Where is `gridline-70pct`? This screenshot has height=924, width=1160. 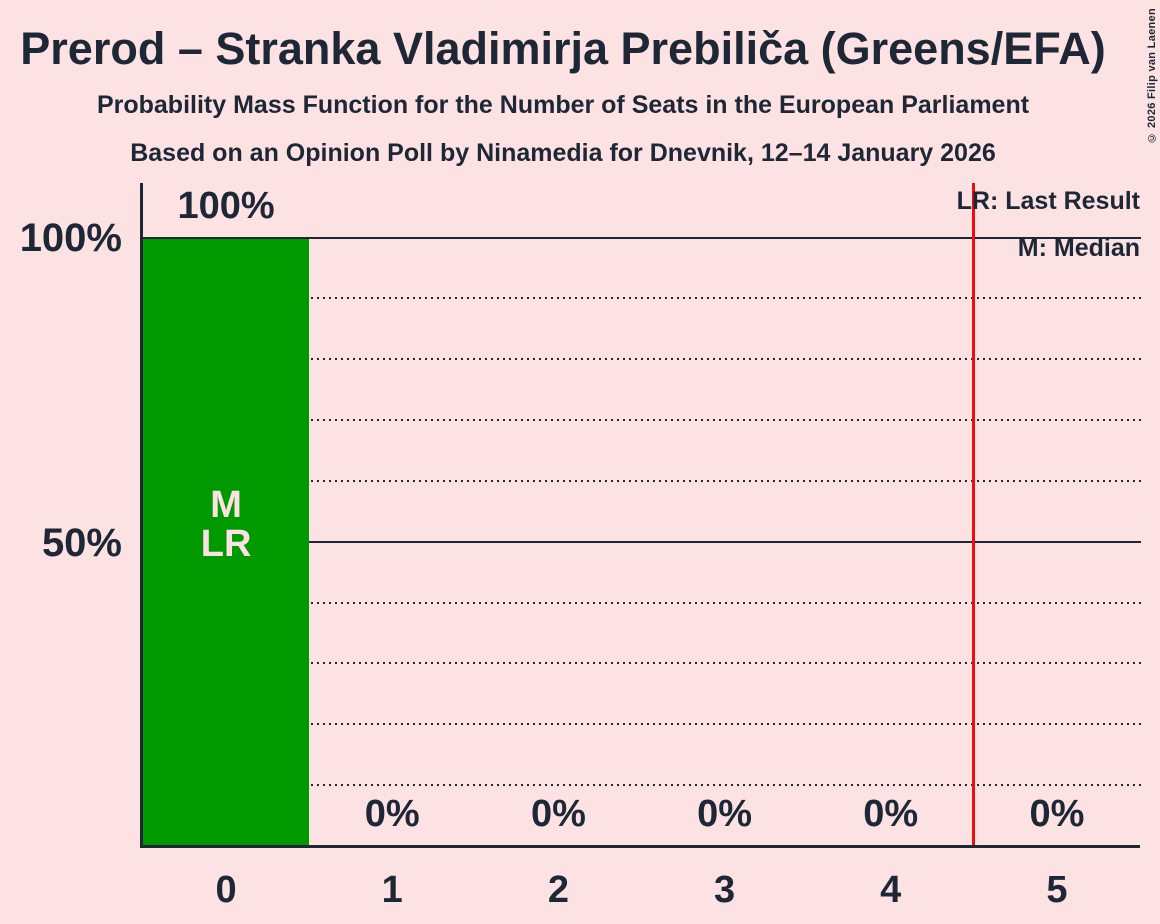 gridline-70pct is located at coordinates (642, 420).